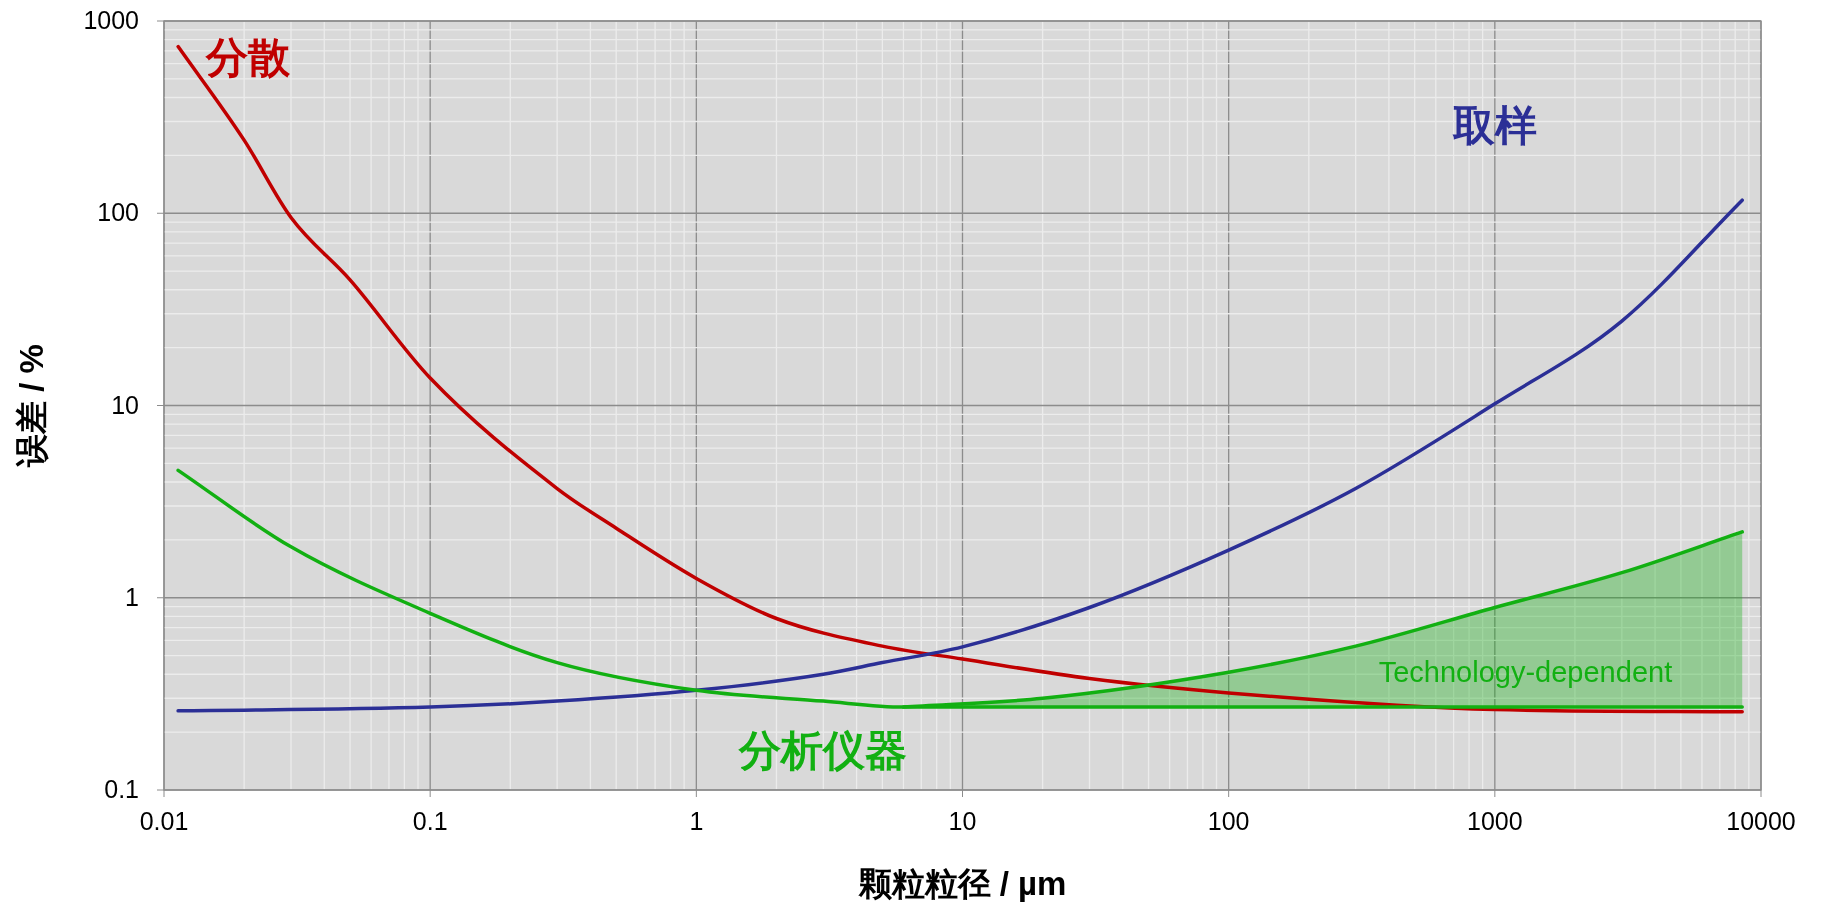 This screenshot has height=913, width=1824. What do you see at coordinates (823, 750) in the screenshot?
I see `series-label: 分析仪器` at bounding box center [823, 750].